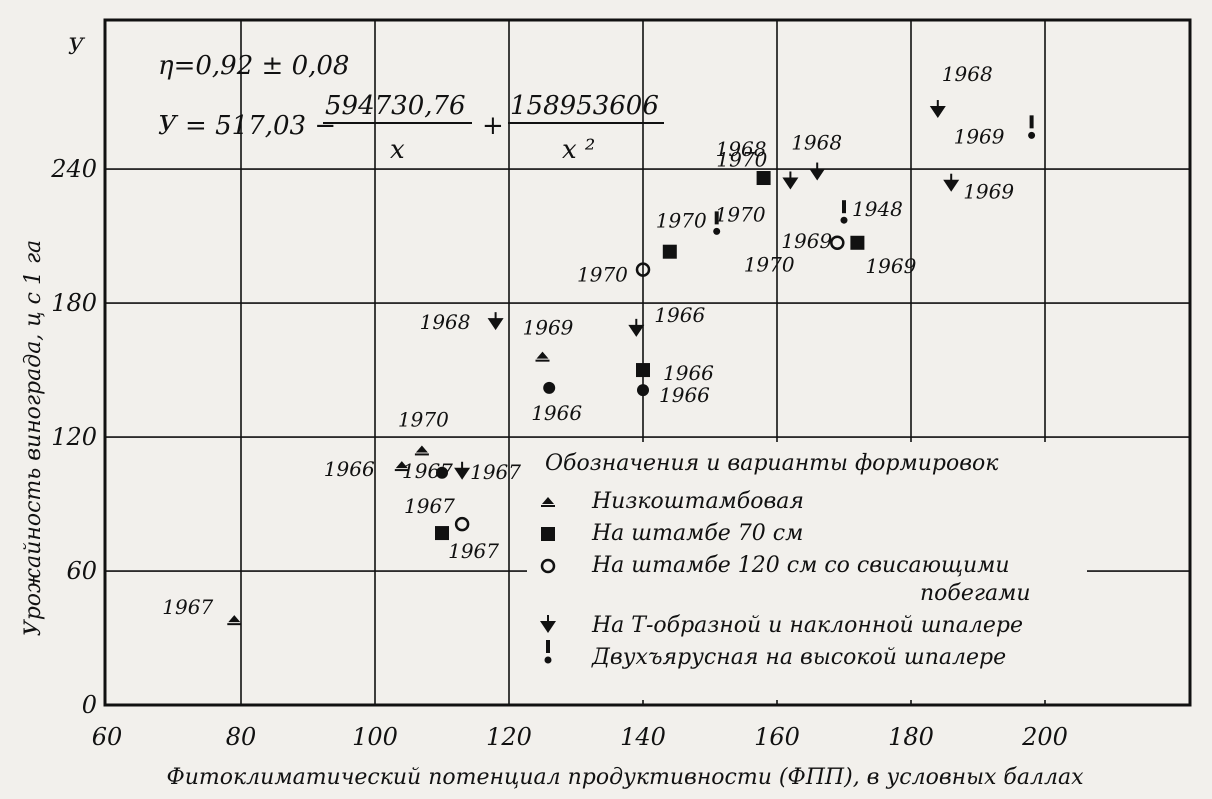  Describe the element at coordinates (395, 106) in the screenshot. I see `numerator-1: 594730,76` at that location.